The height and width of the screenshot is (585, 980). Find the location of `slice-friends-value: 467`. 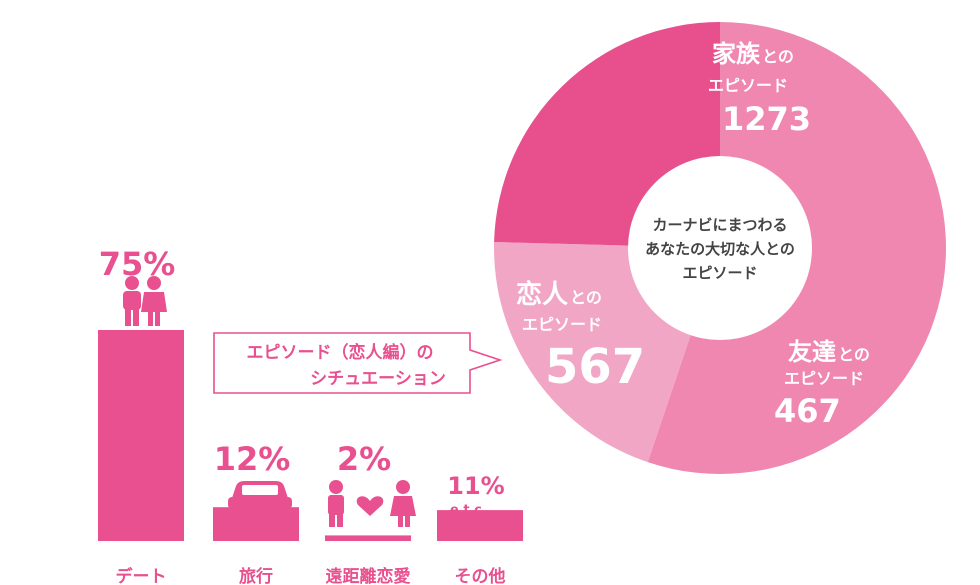

slice-friends-value: 467 is located at coordinates (807, 411).